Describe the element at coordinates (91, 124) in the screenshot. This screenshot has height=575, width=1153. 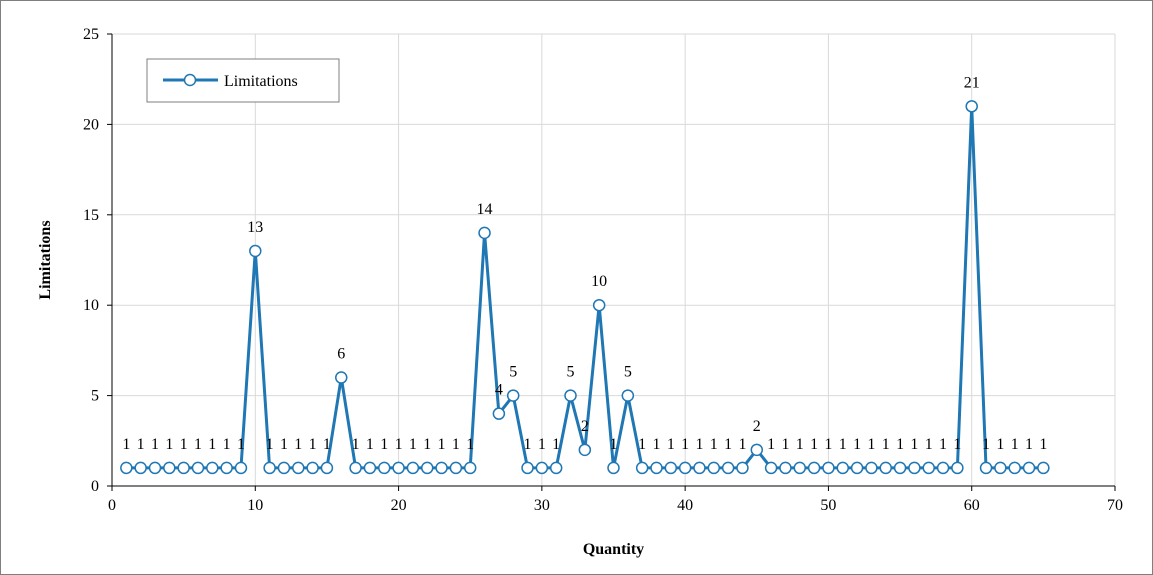
I see `y-tick-label: 20` at that location.